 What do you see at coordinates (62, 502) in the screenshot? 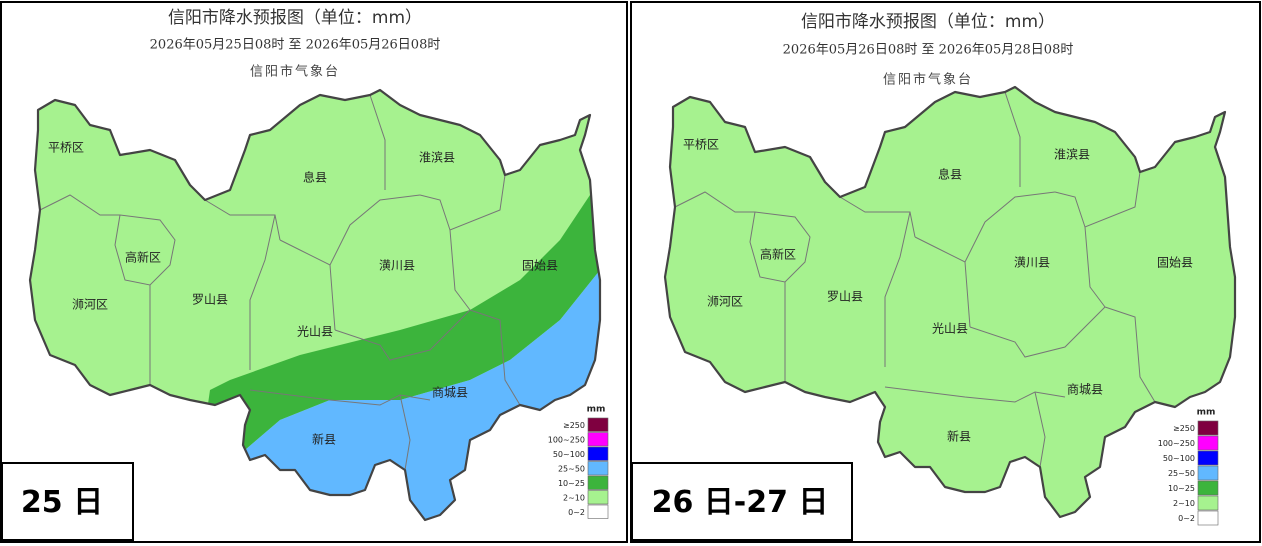
I see `day-label: 25 日` at bounding box center [62, 502].